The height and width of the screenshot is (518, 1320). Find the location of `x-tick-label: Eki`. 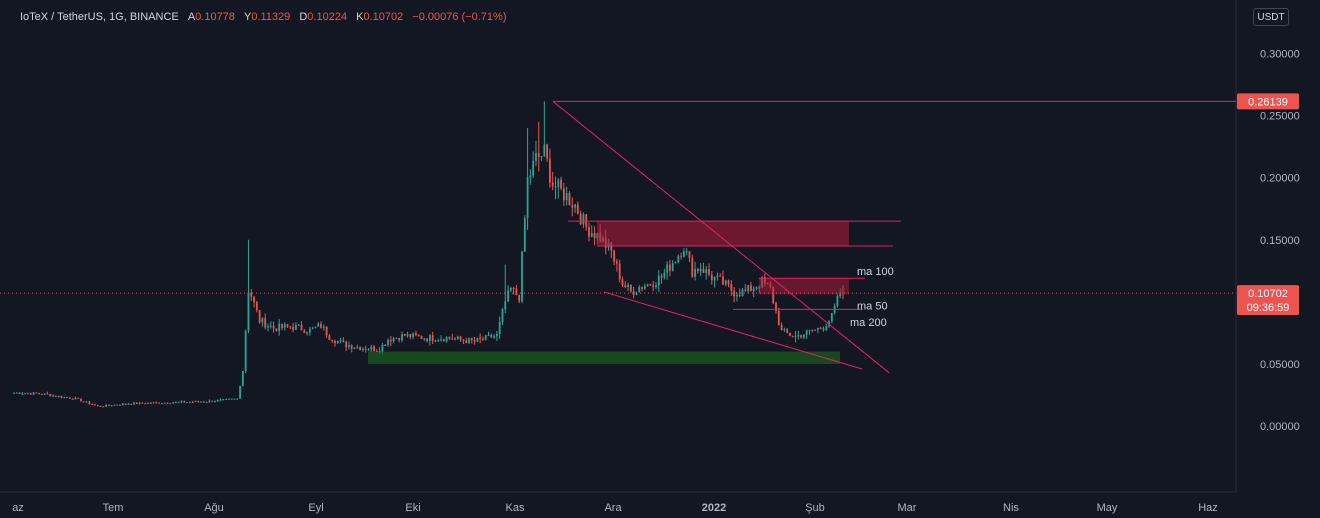

x-tick-label: Eki is located at coordinates (412, 508).